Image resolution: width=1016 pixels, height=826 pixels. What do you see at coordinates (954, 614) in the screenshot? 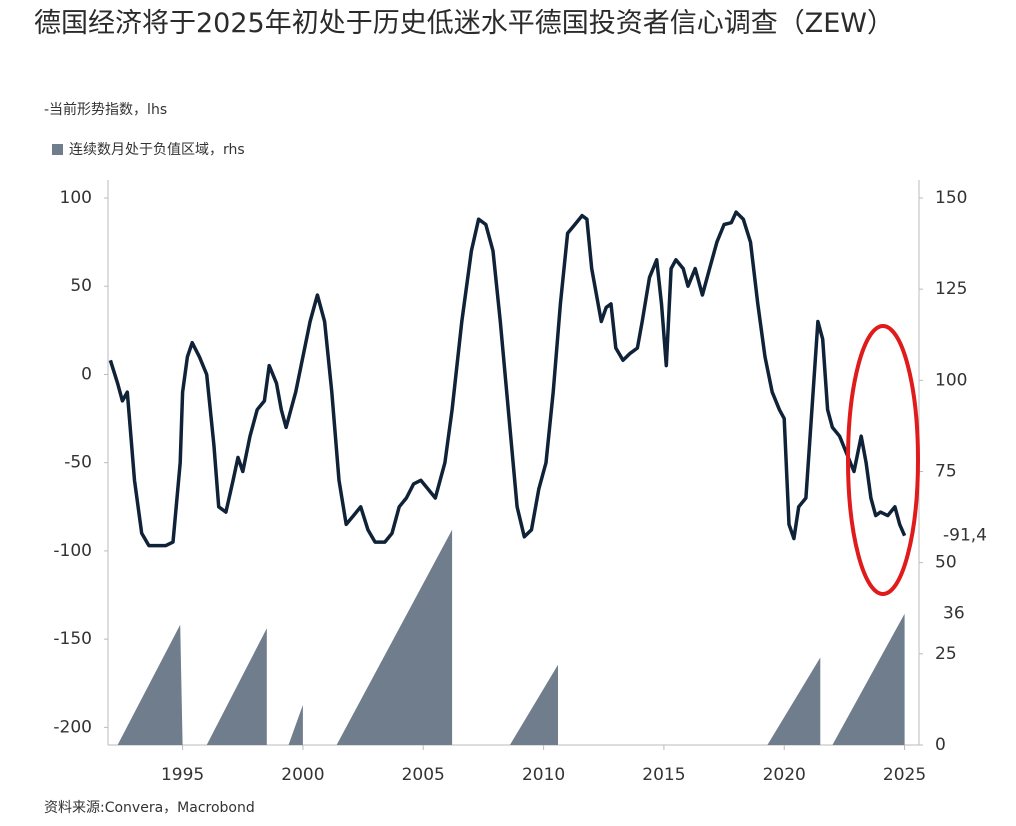
I see `value-label: 36` at bounding box center [954, 614].